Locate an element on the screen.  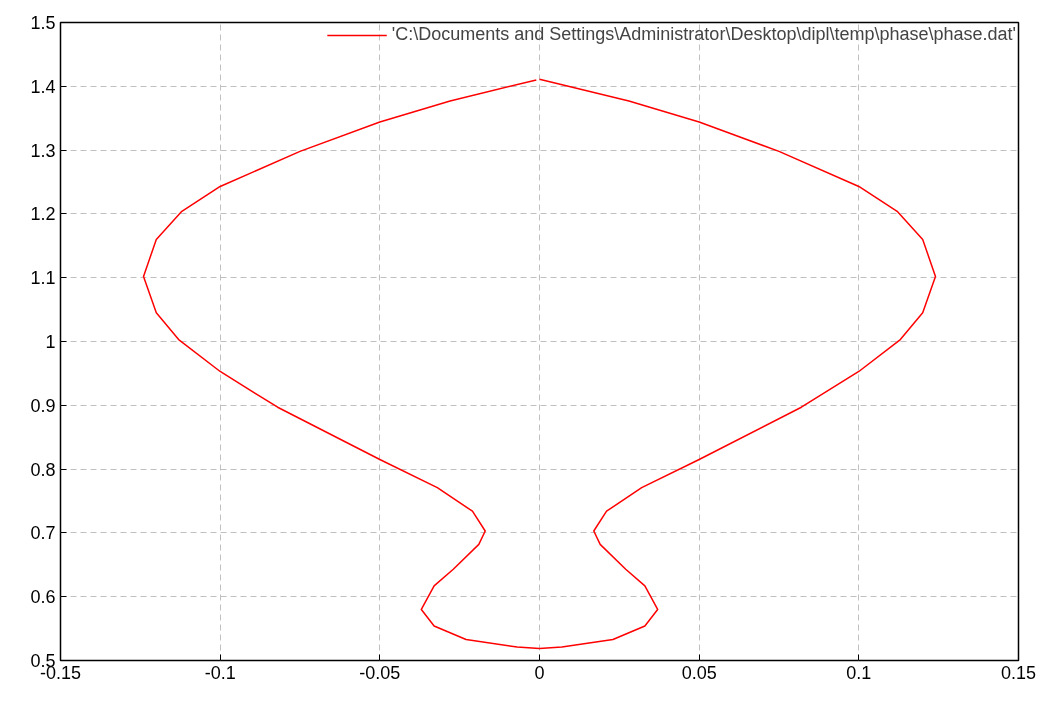
x-tick-label: 0 is located at coordinates (539, 672).